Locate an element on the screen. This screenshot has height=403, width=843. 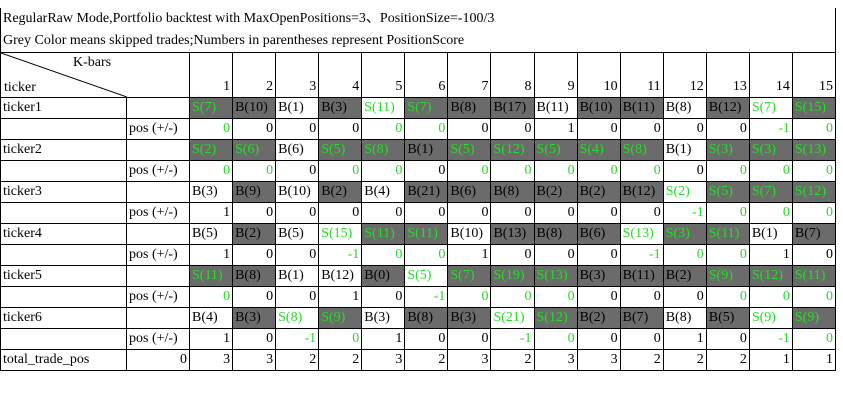
ticker-name: ticker2 is located at coordinates (63, 150).